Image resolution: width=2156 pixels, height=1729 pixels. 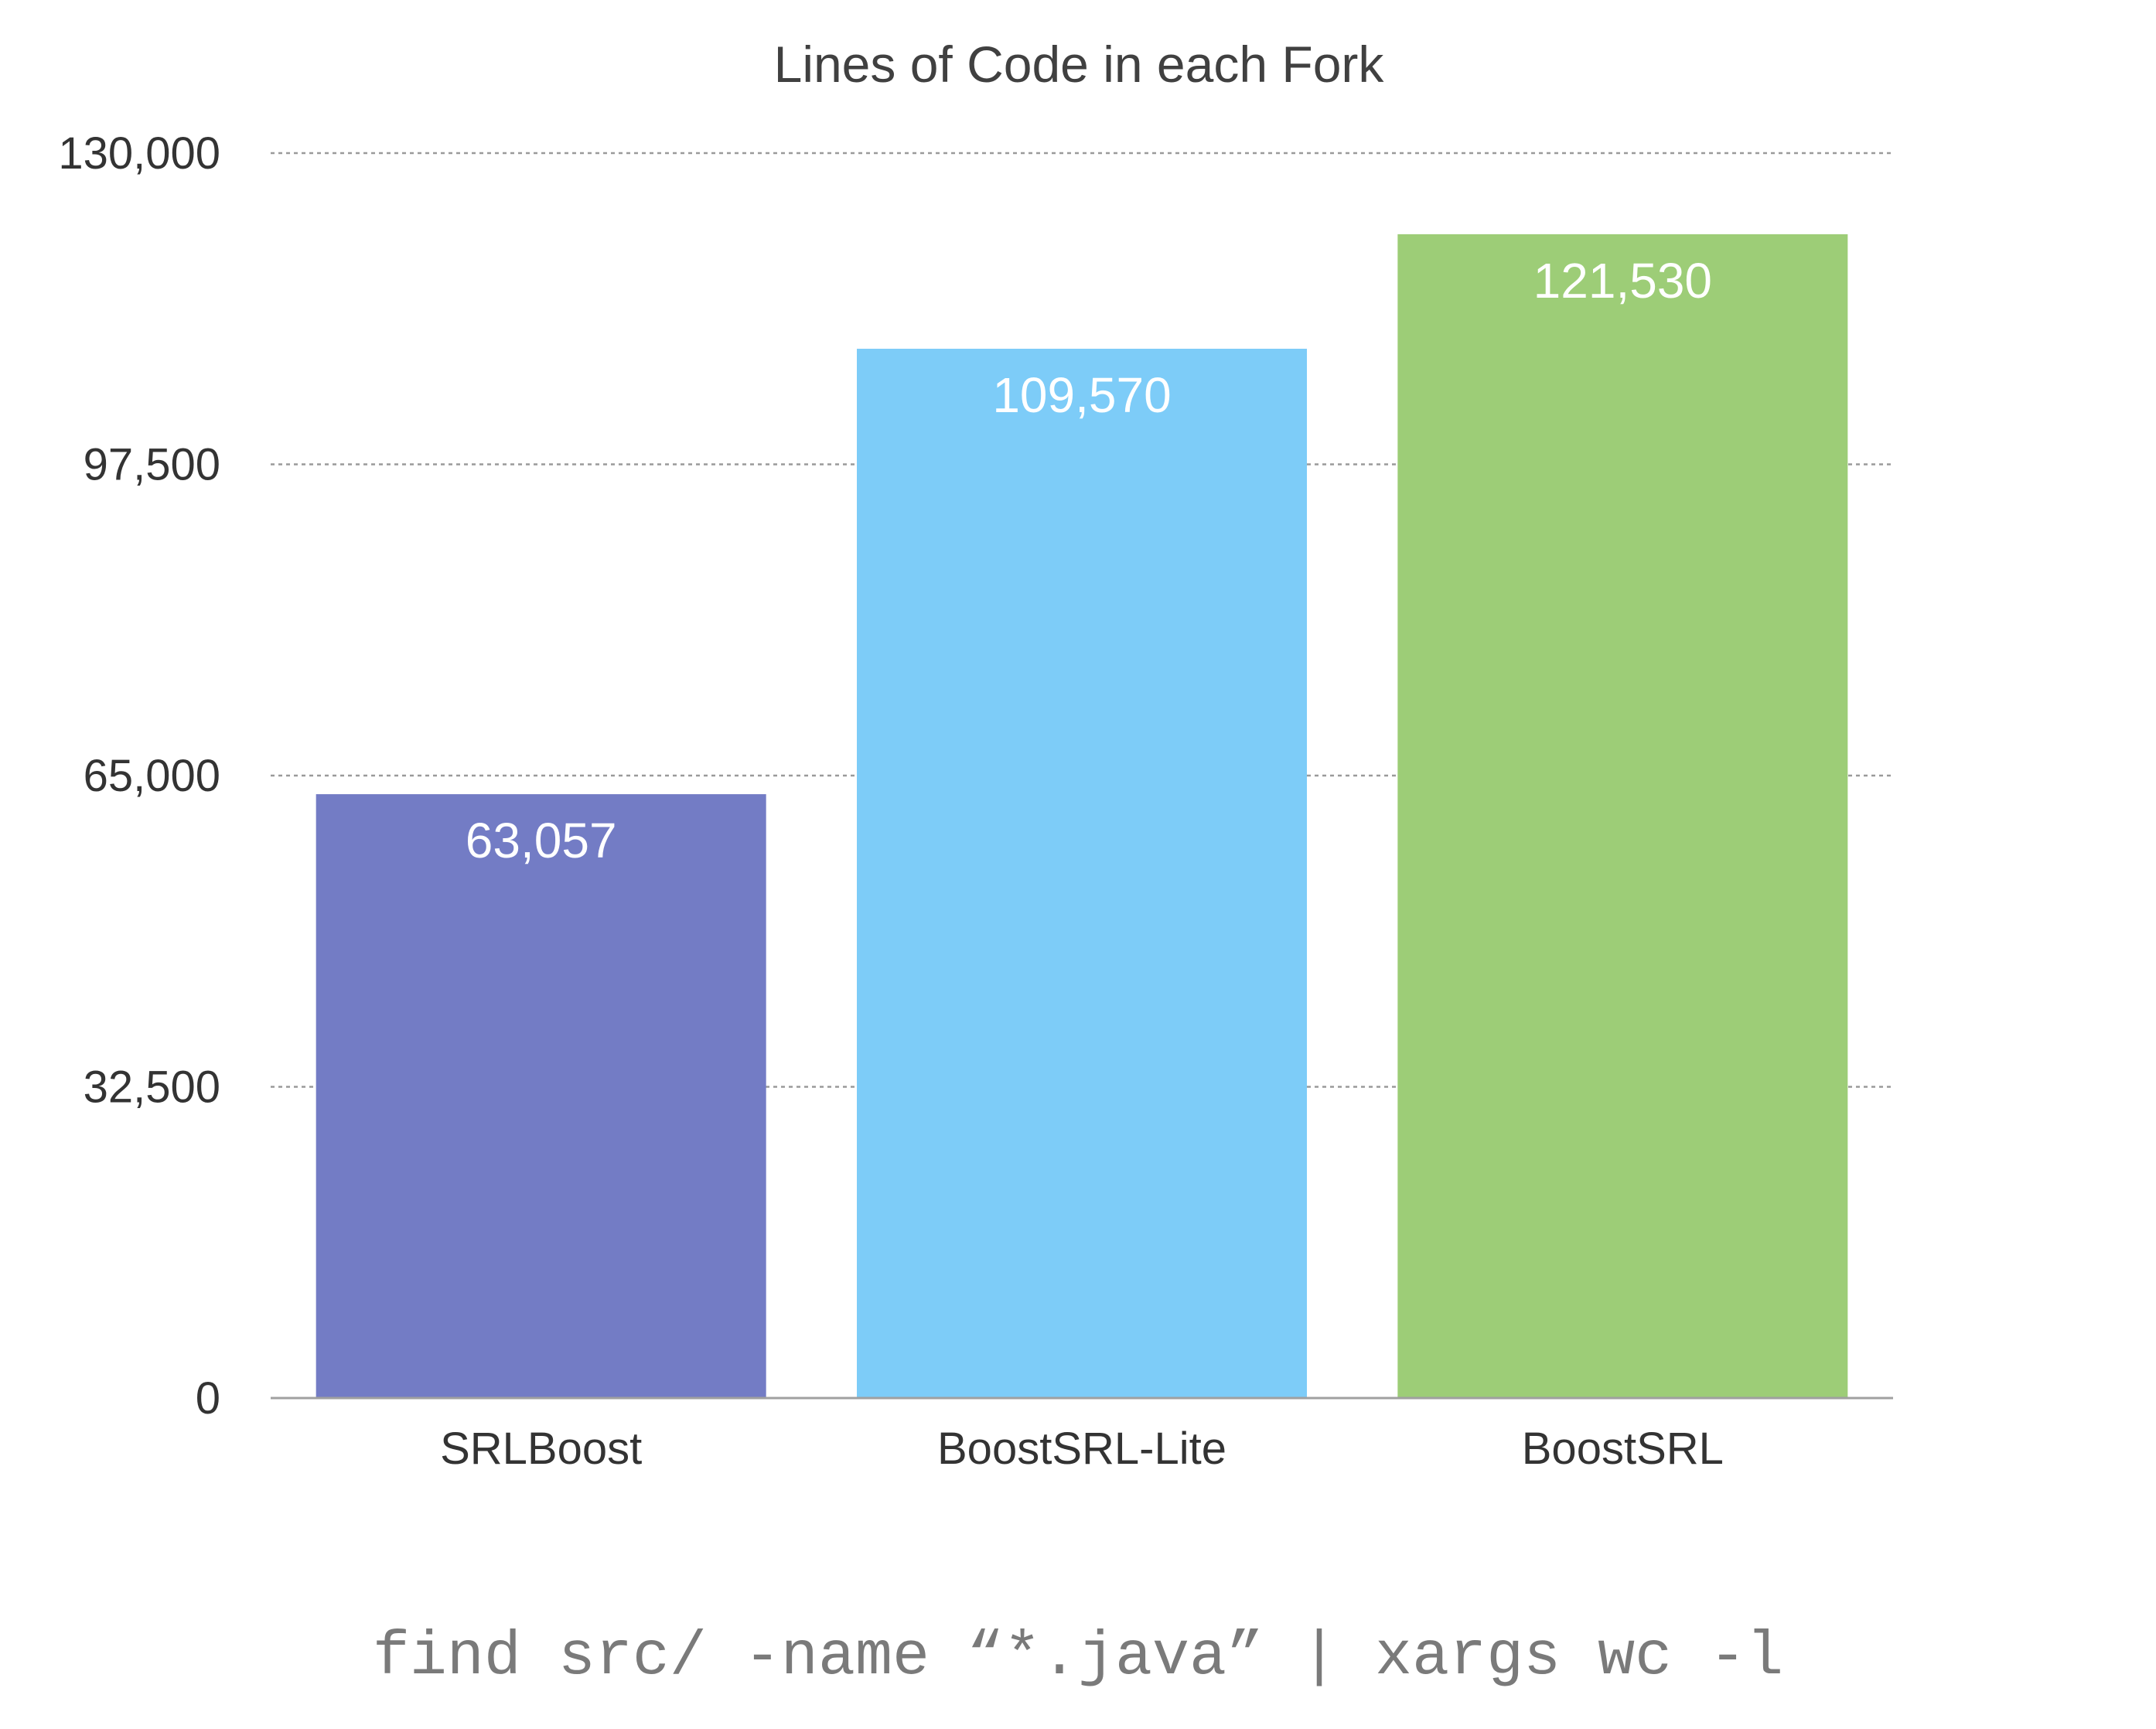 I want to click on bar-boostsrl-lite, so click(x=1082, y=874).